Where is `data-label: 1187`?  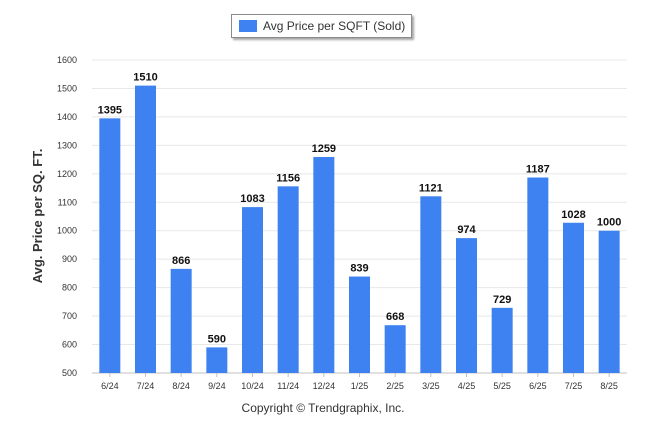 data-label: 1187 is located at coordinates (538, 170).